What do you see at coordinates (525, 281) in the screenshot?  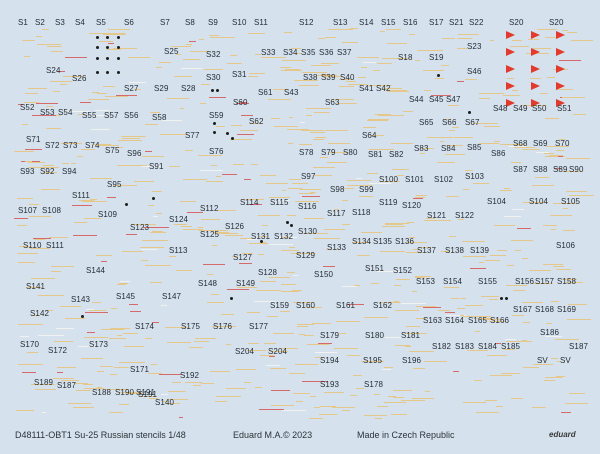 I see `decal-label: S156` at bounding box center [525, 281].